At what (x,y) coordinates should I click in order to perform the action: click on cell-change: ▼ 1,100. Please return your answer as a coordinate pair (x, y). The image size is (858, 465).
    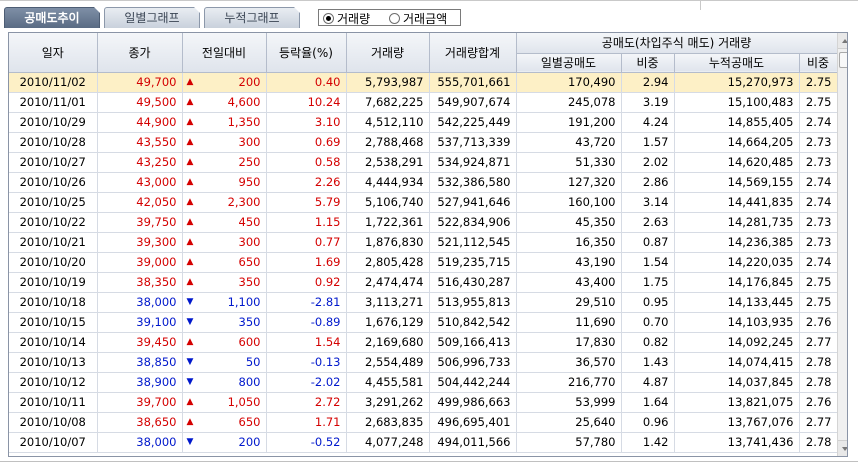
    Looking at the image, I should click on (224, 302).